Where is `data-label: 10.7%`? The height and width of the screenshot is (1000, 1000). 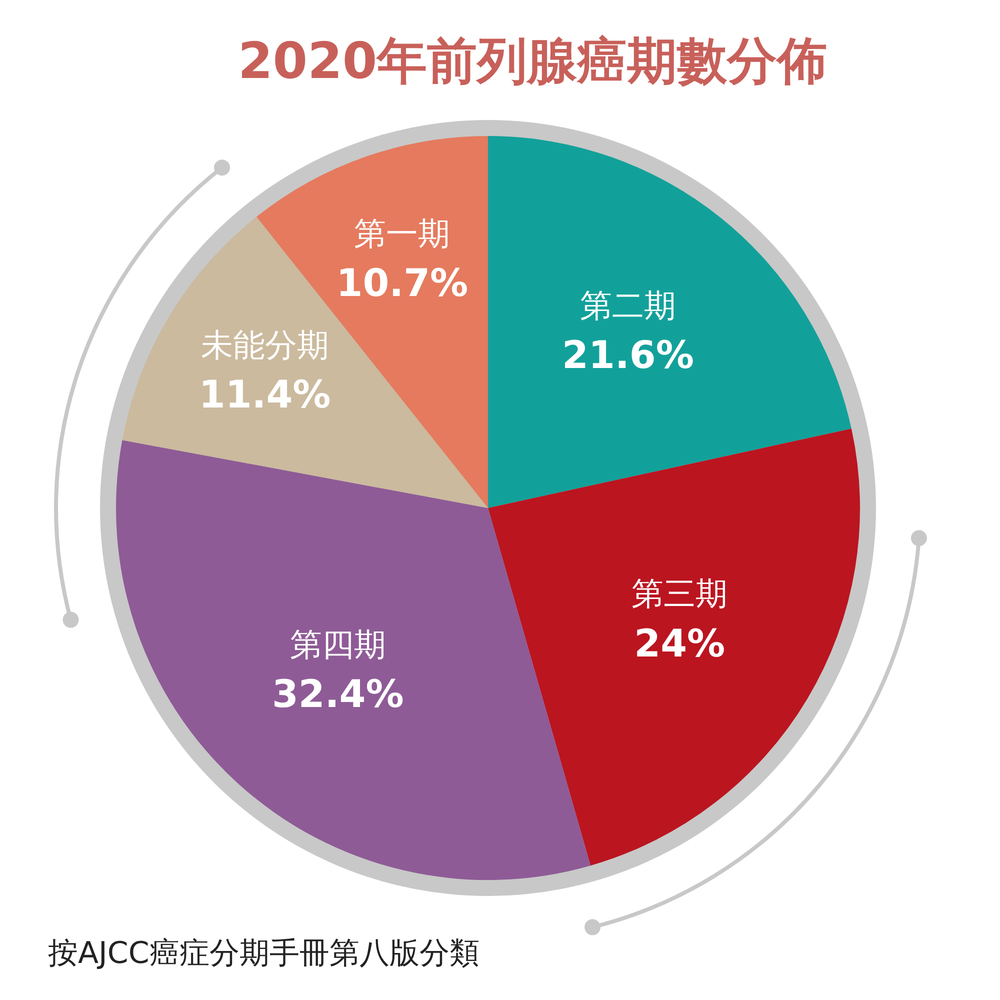
data-label: 10.7% is located at coordinates (402, 283).